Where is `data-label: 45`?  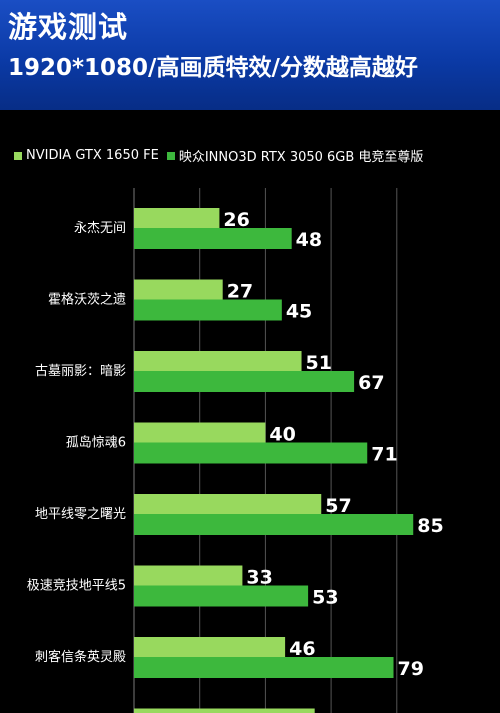 data-label: 45 is located at coordinates (299, 312).